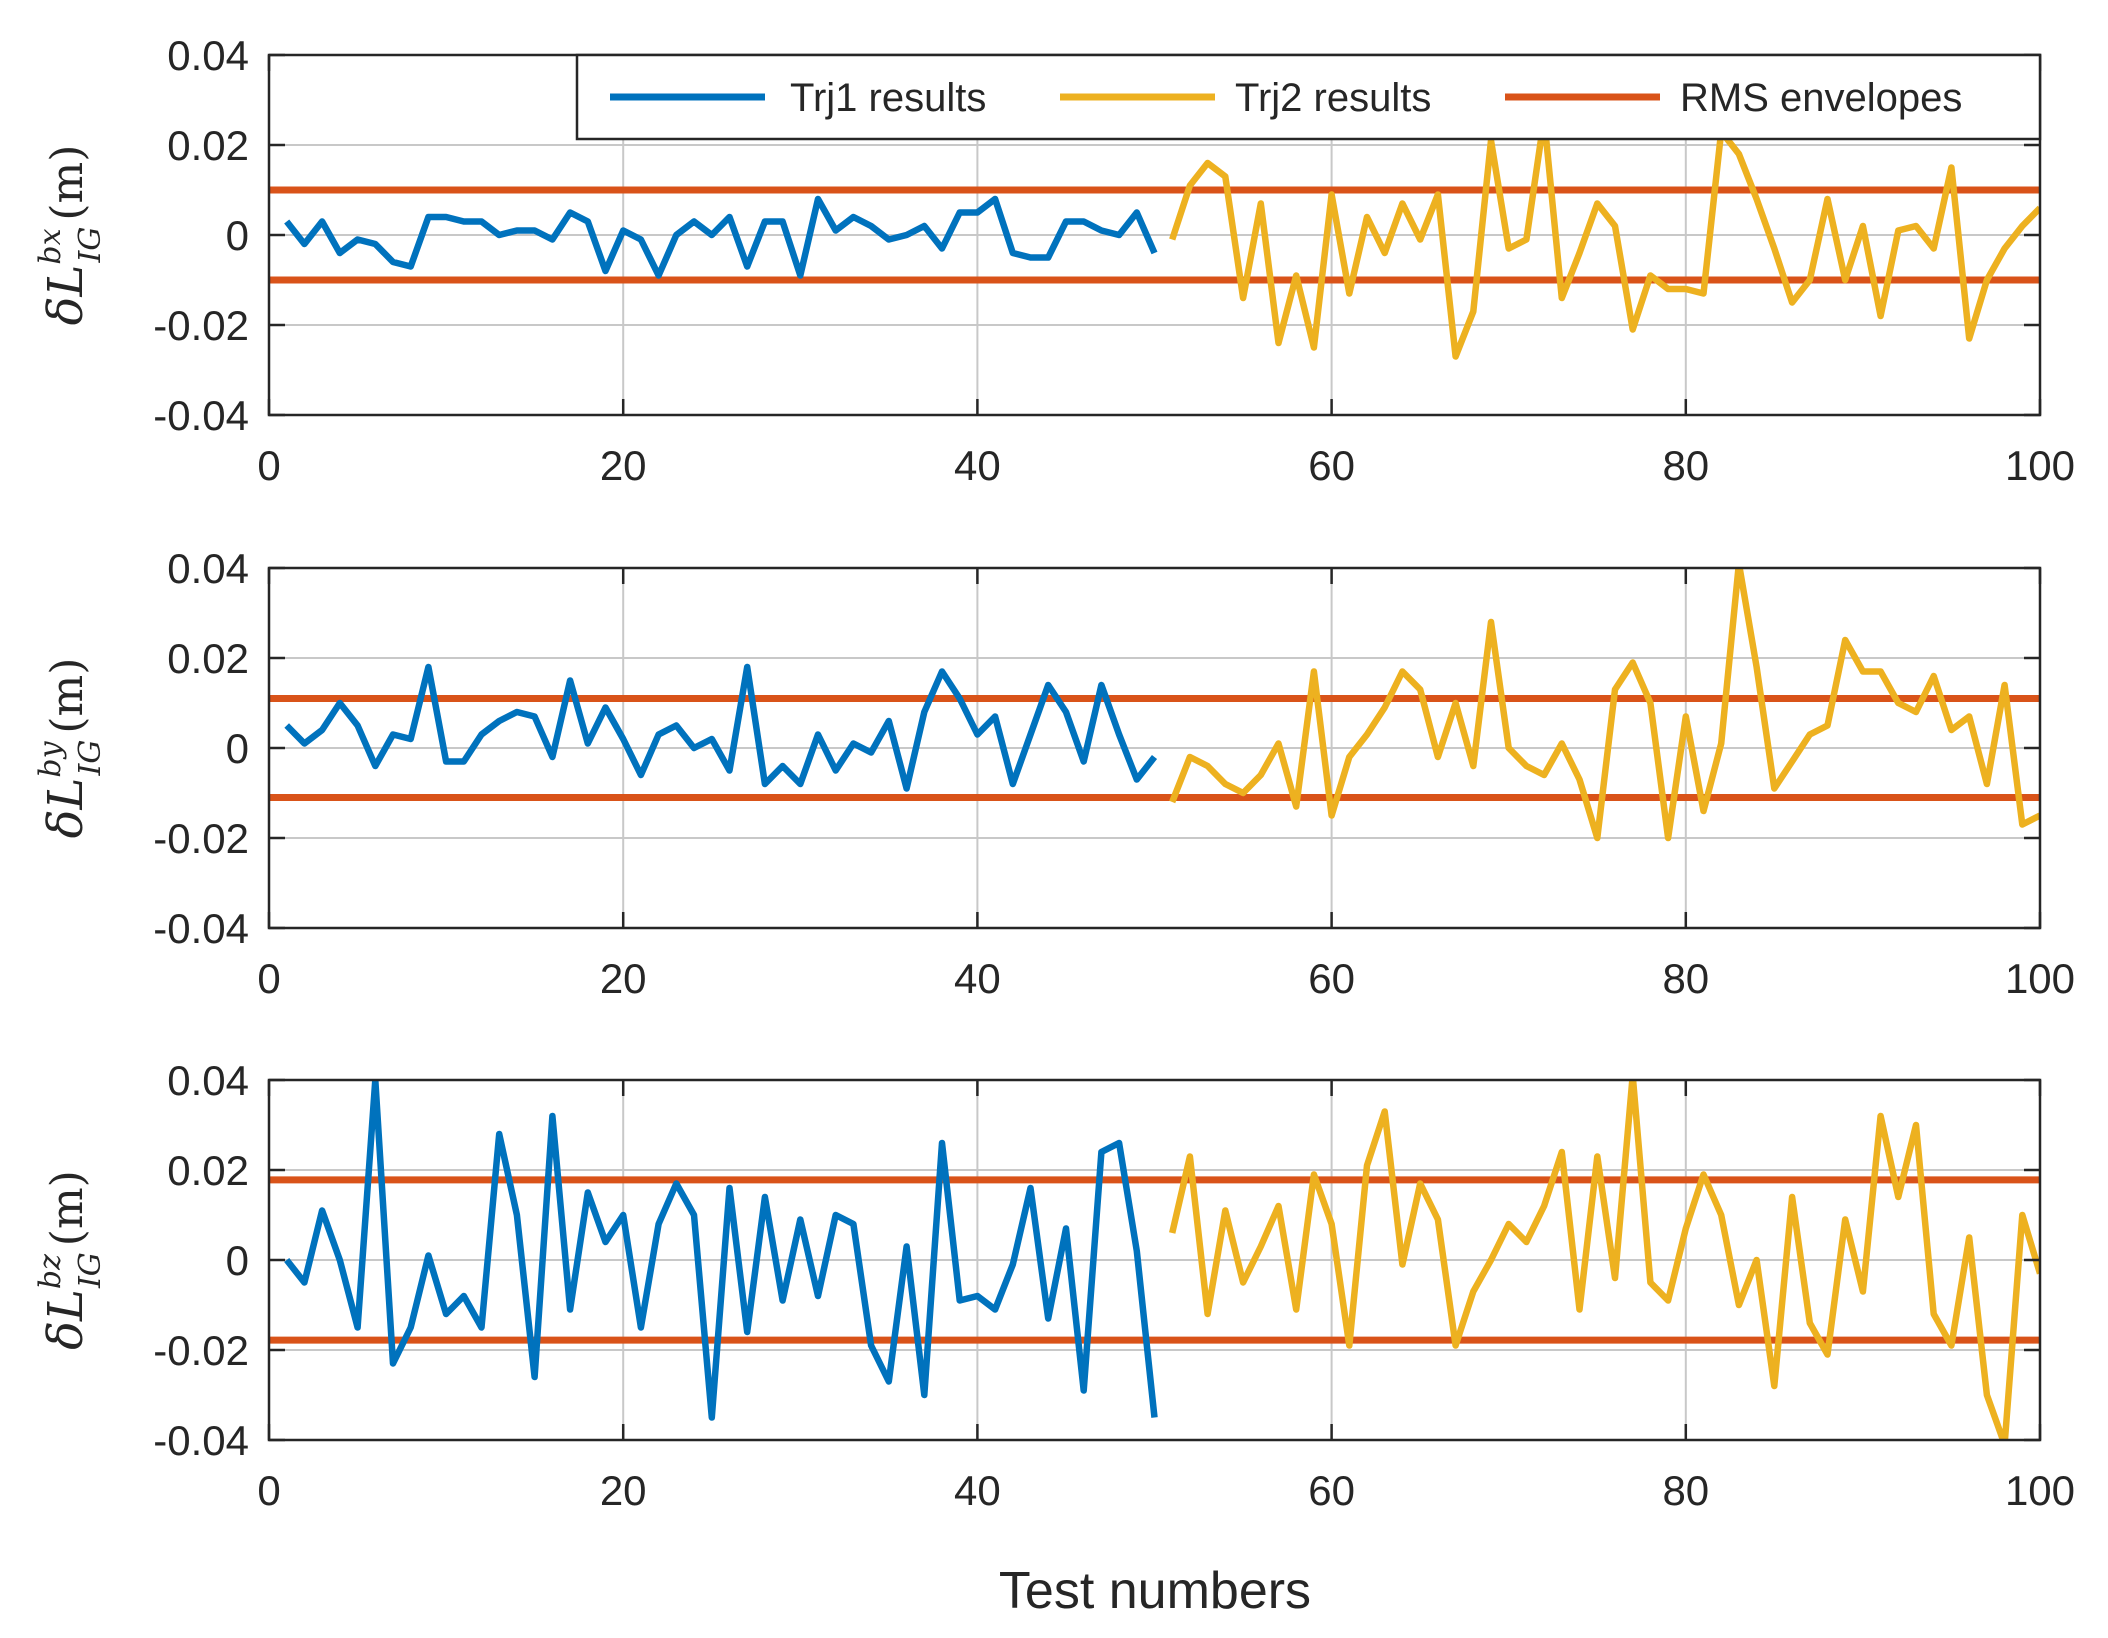 The height and width of the screenshot is (1638, 2108). I want to click on legend-item-trj2: Trj2 results, so click(1245, 98).